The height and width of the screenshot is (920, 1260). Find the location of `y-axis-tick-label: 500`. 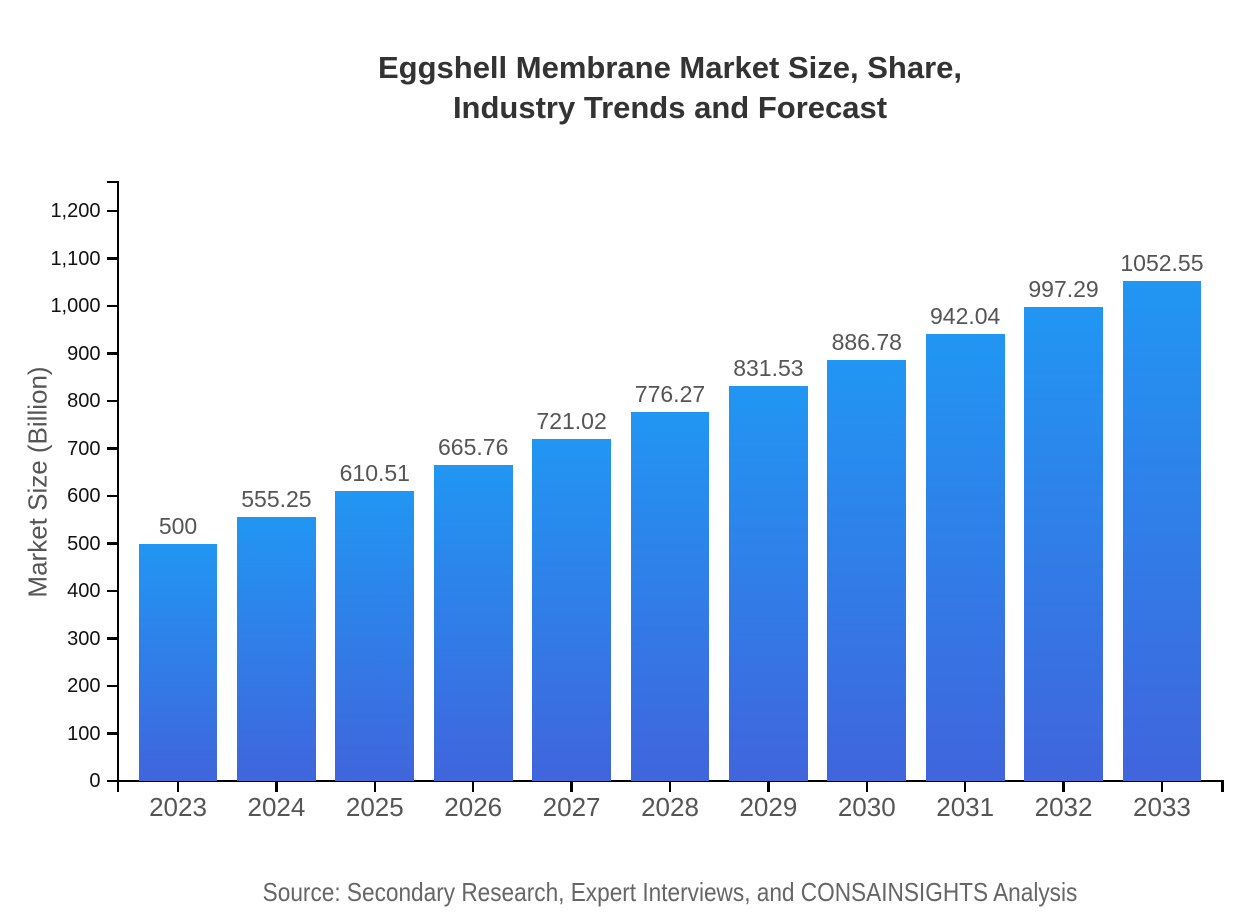

y-axis-tick-label: 500 is located at coordinates (84, 543).